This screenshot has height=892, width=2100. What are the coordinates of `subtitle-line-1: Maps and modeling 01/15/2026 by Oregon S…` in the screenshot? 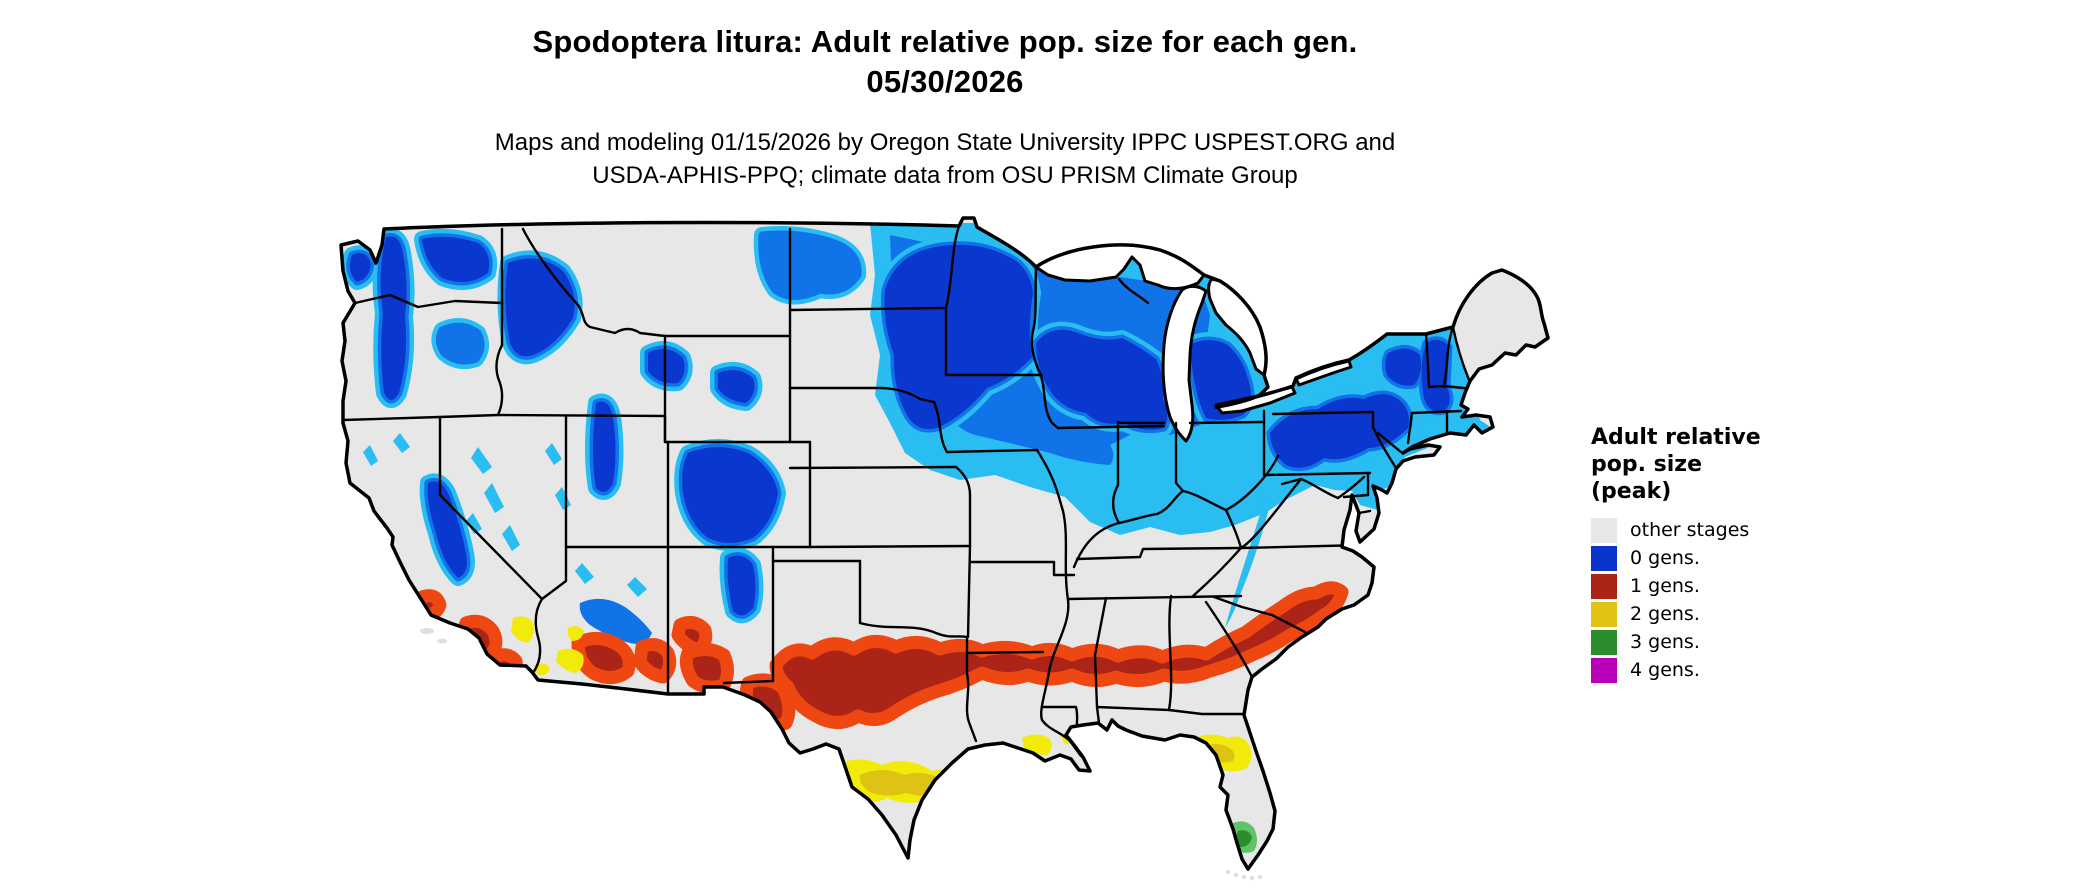 It's located at (945, 142).